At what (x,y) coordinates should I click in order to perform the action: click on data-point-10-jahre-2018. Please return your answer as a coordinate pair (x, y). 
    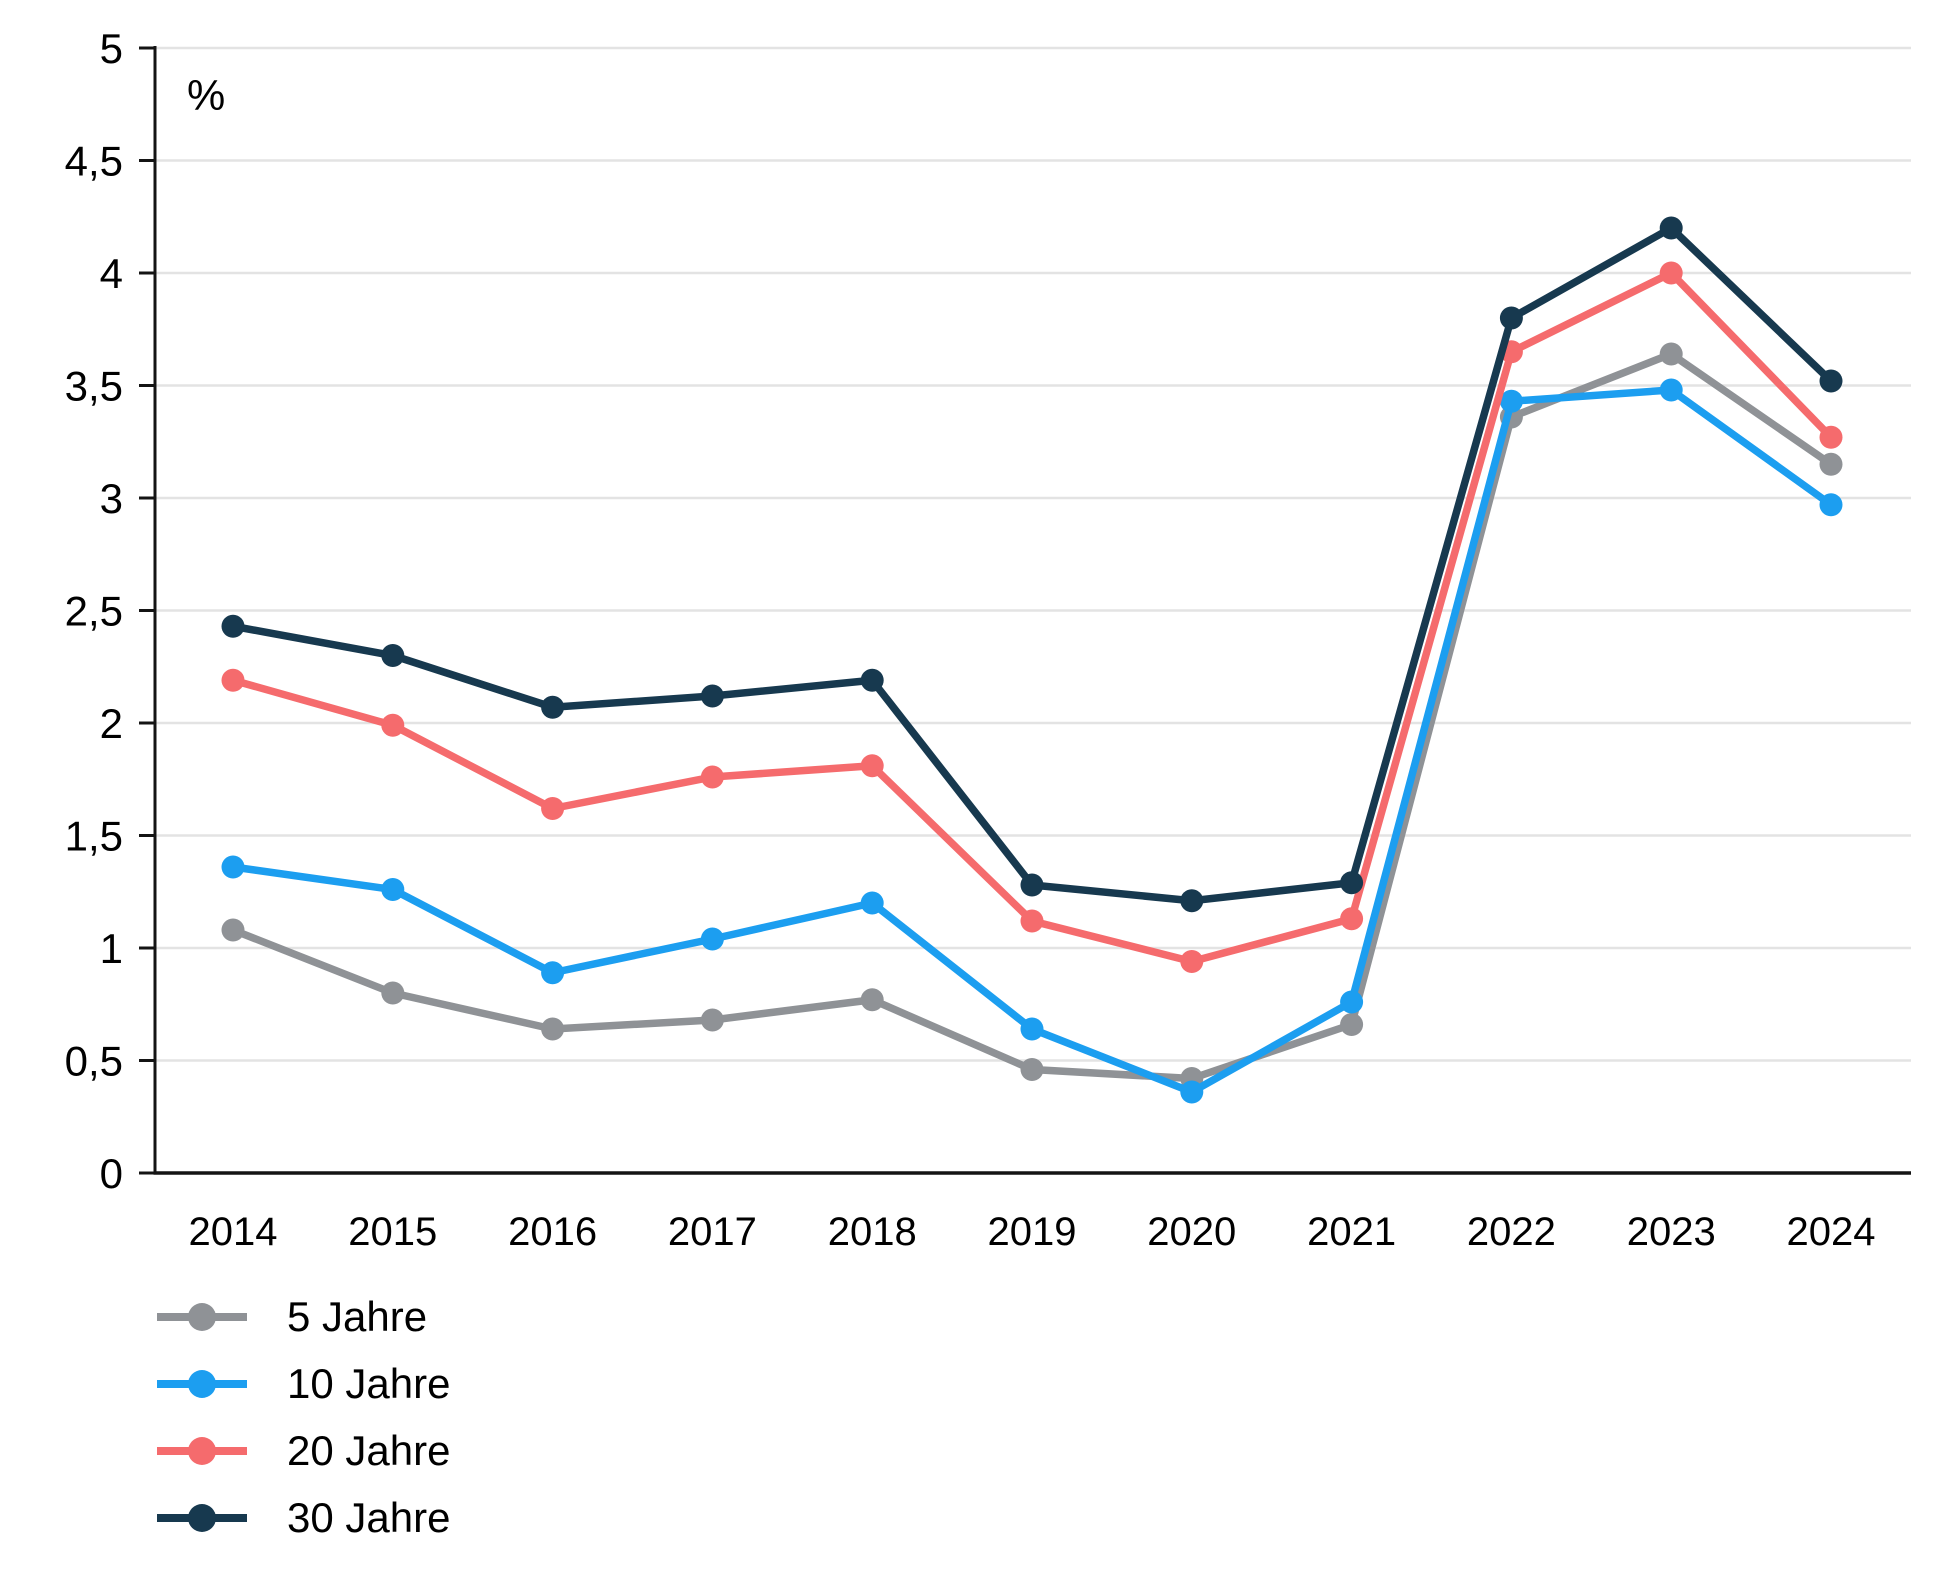
    Looking at the image, I should click on (872, 903).